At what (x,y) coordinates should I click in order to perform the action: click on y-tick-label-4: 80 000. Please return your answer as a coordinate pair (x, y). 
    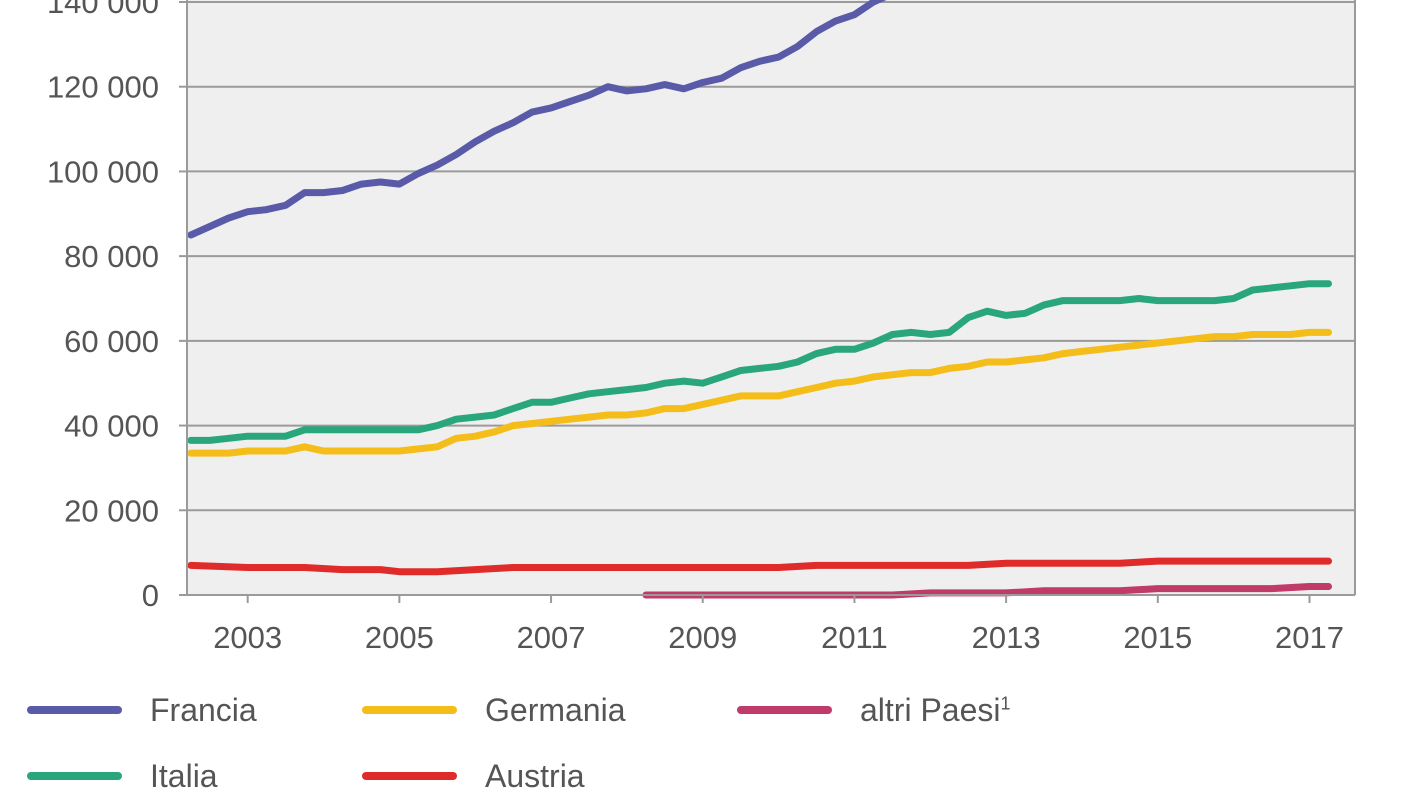
    Looking at the image, I should click on (111, 256).